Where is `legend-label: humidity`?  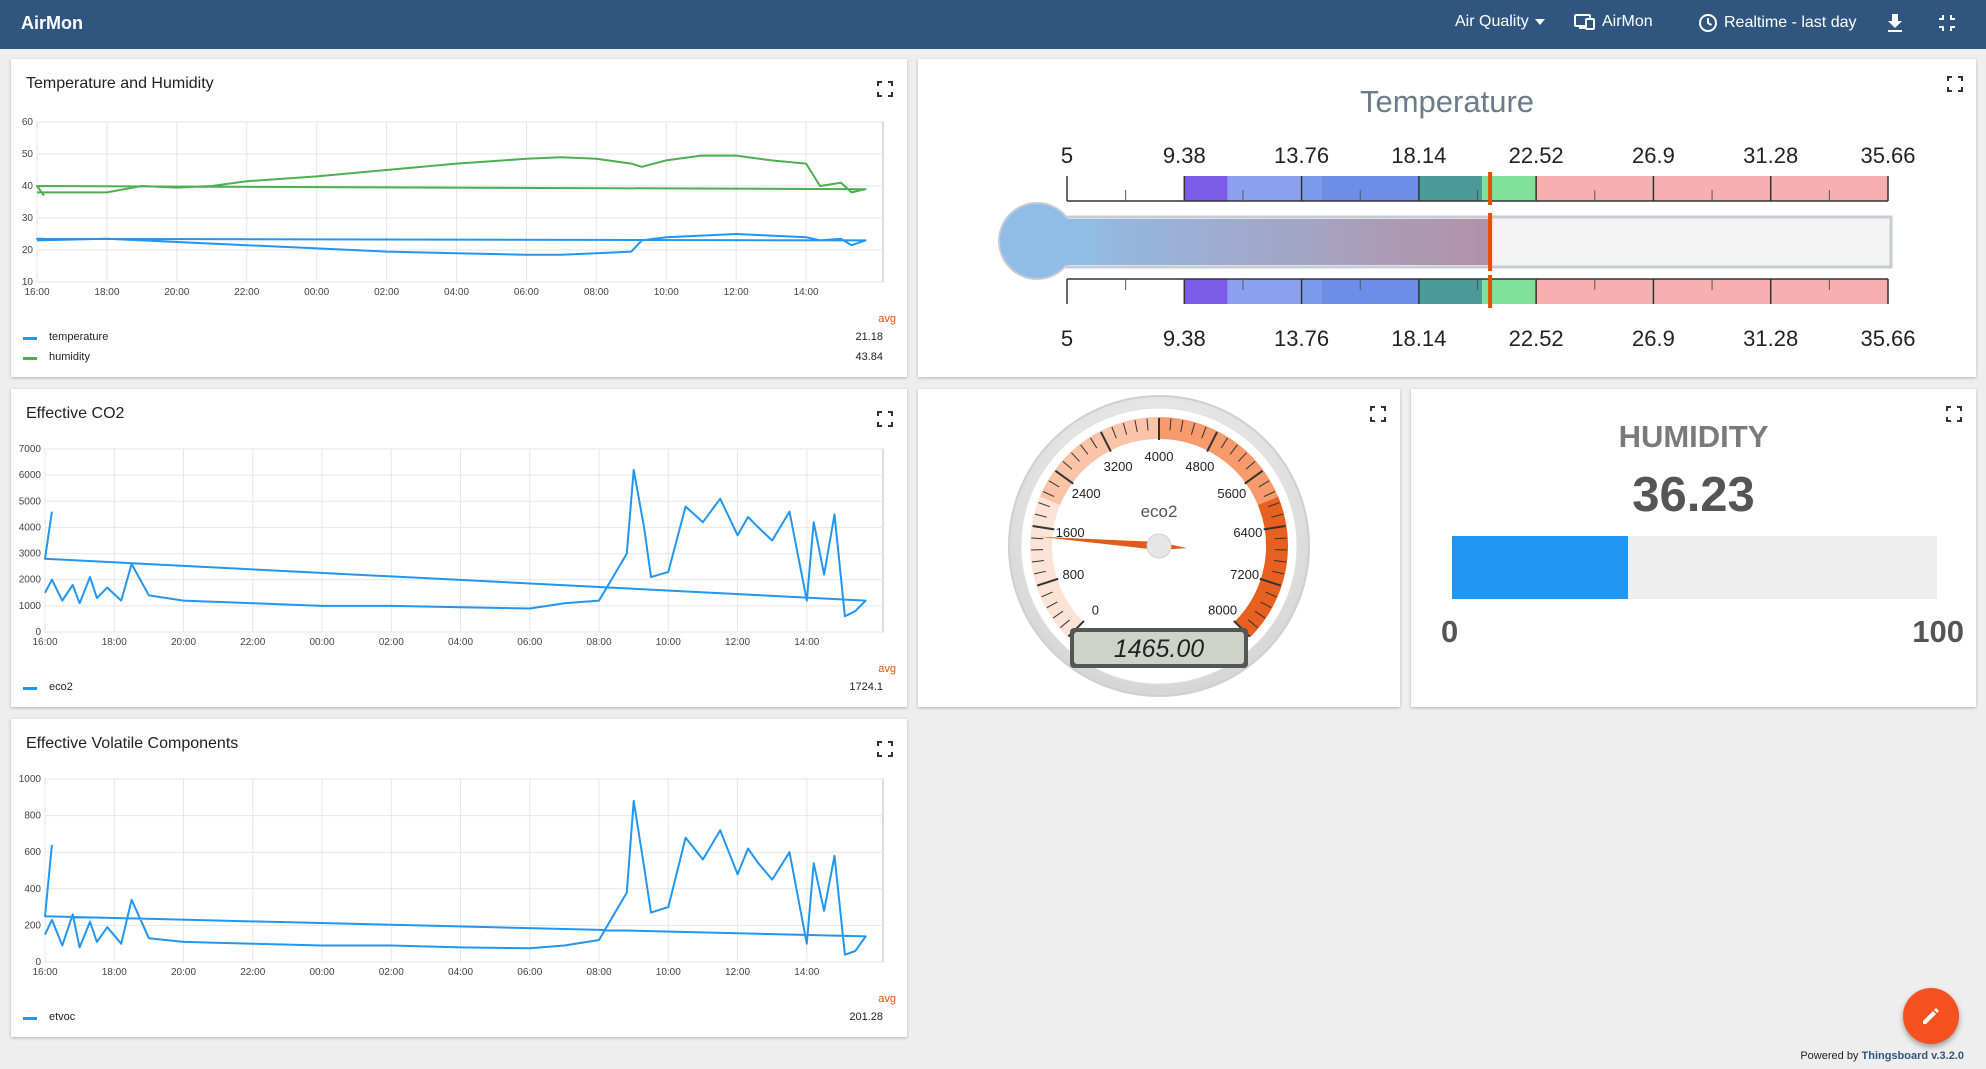 legend-label: humidity is located at coordinates (69, 357).